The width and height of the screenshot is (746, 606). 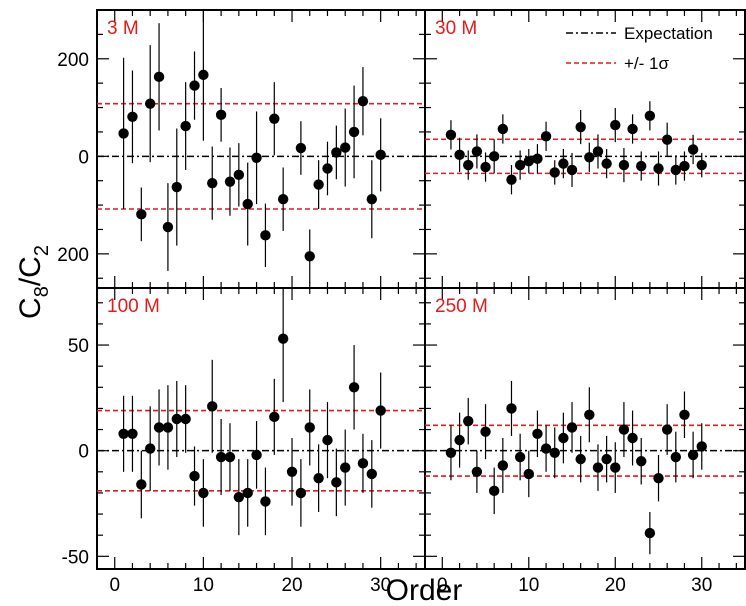 I want to click on y-axis-title-main: C, so click(x=30, y=308).